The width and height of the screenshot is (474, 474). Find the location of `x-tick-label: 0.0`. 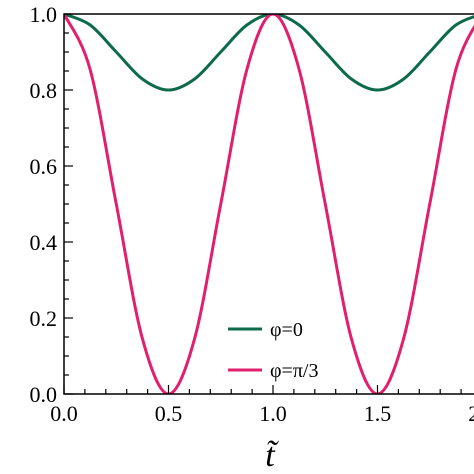

x-tick-label: 0.0 is located at coordinates (64, 413).